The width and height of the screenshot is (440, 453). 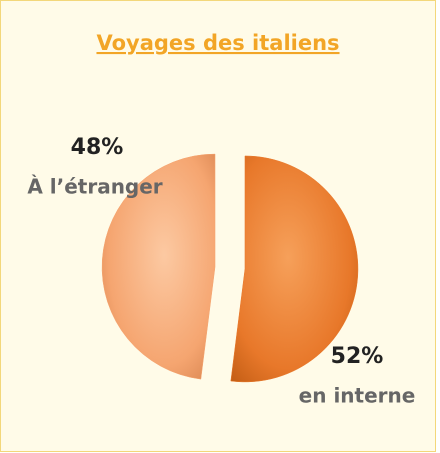 I want to click on data-label: 48%, so click(x=97, y=147).